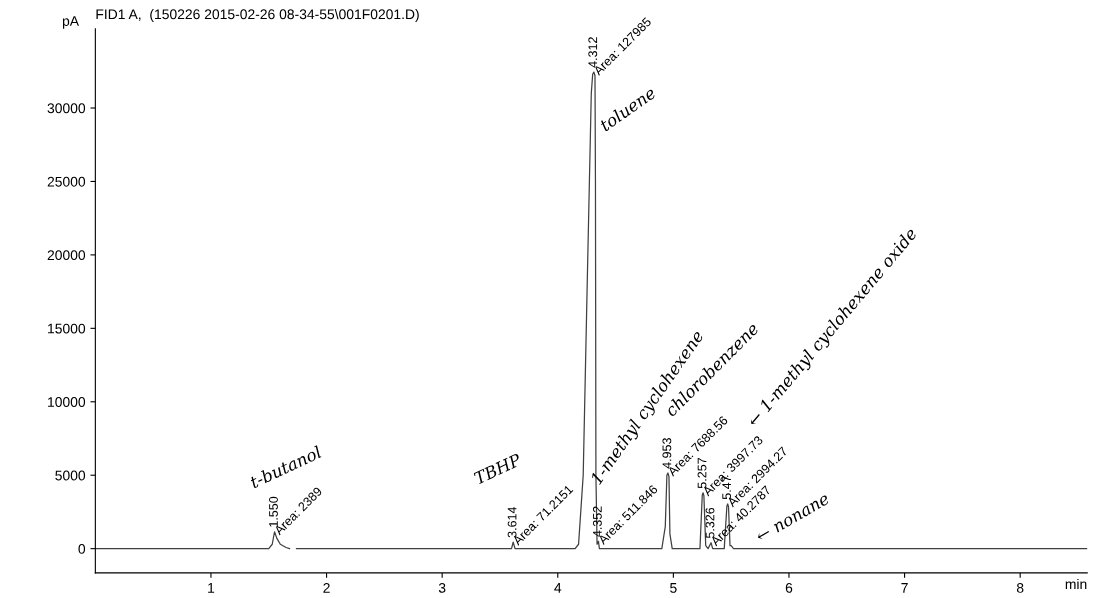 The image size is (1096, 598). I want to click on x-tick-label: 8, so click(1020, 587).